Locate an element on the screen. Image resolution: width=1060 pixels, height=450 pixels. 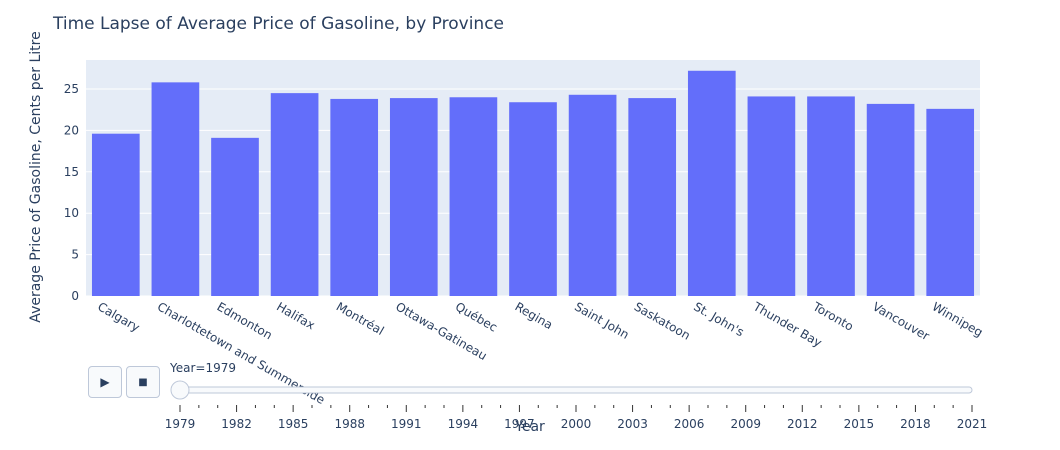
slider-tick-label: 2000 is located at coordinates (576, 424).